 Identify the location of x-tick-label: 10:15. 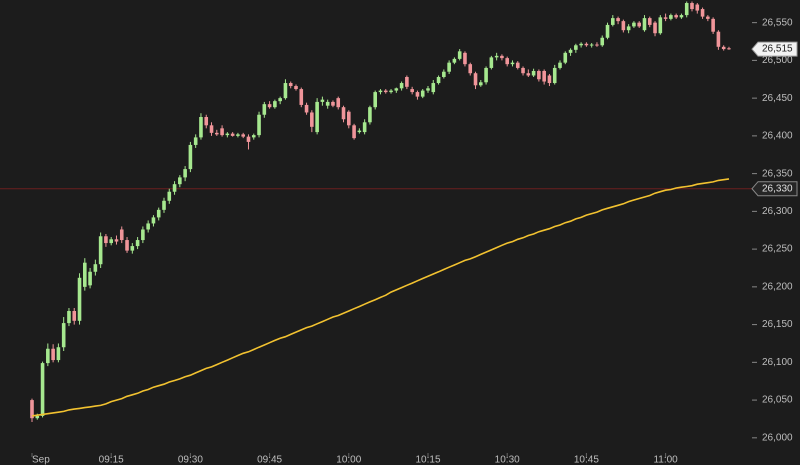
(427, 460).